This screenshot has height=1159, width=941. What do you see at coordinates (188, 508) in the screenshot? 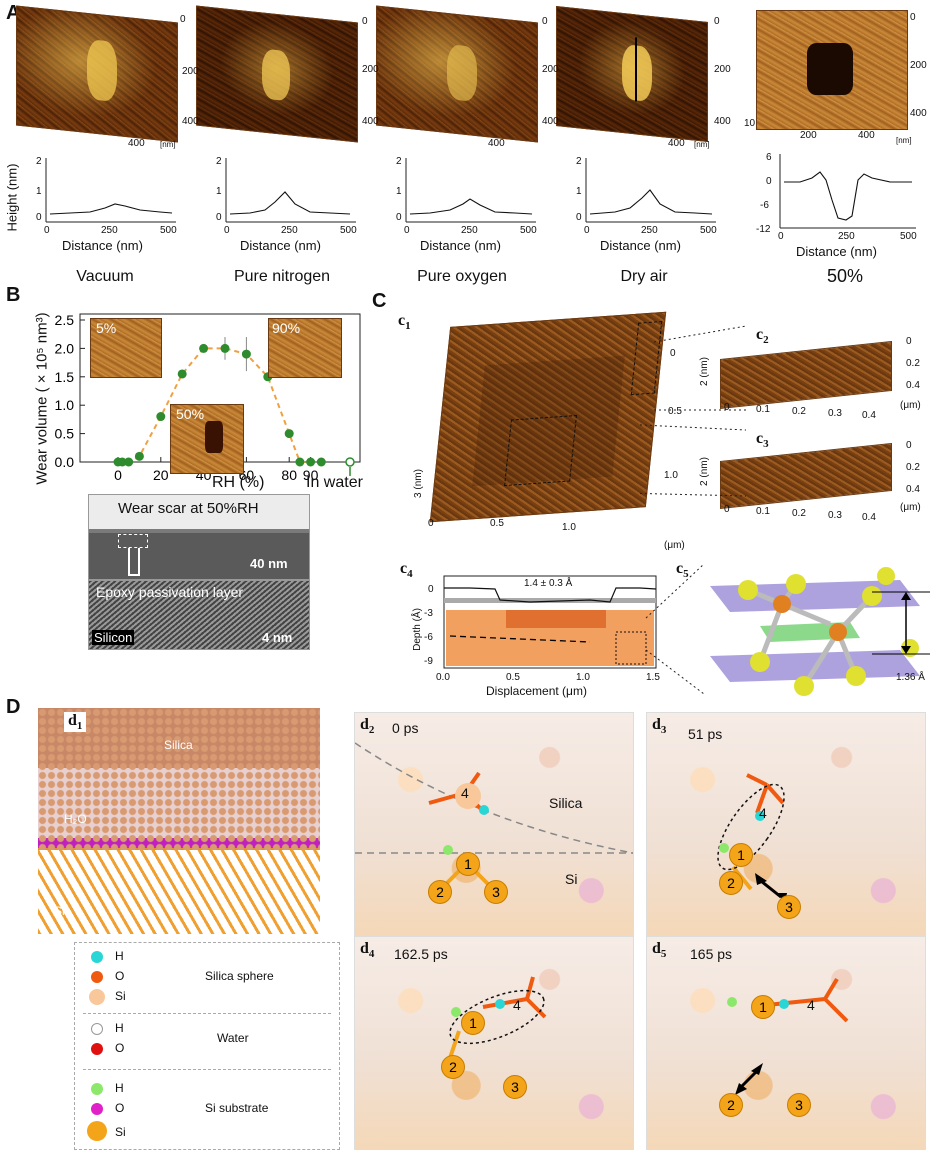
I see `tem-title: Wear scar at 50%RH` at bounding box center [188, 508].